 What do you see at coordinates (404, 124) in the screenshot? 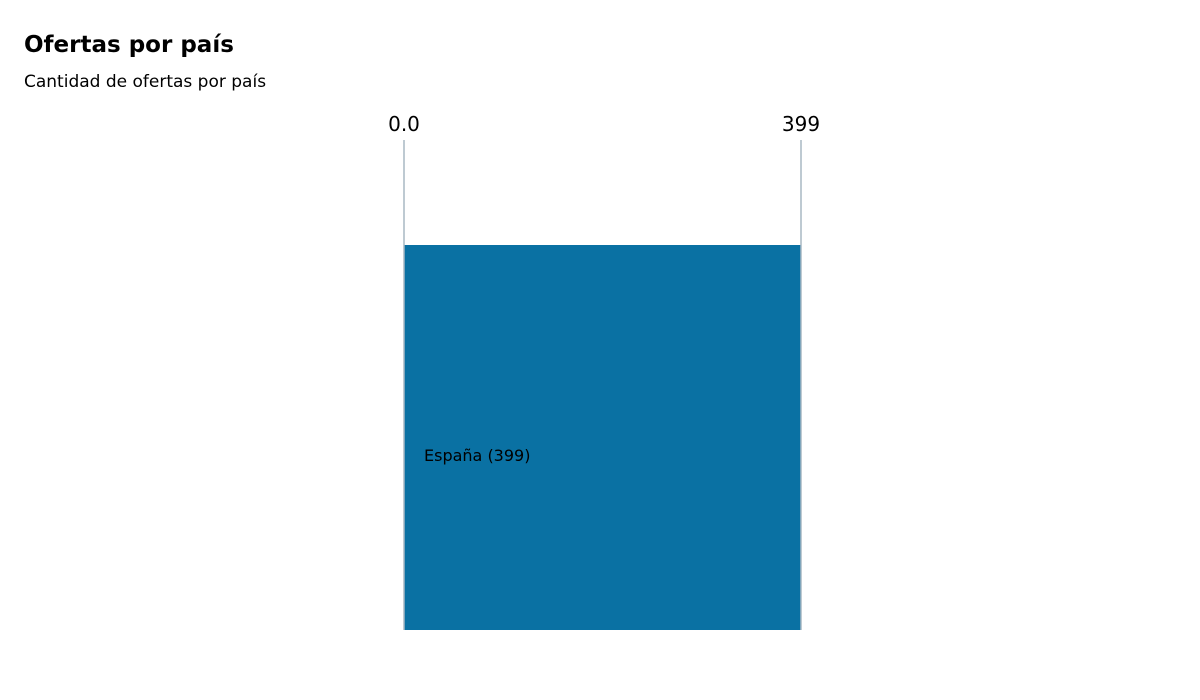
I see `x-tick-label: 0.0` at bounding box center [404, 124].